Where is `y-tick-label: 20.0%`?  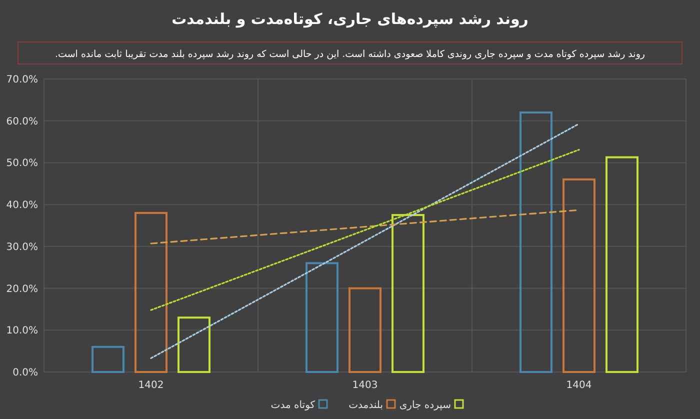 y-tick-label: 20.0% is located at coordinates (22, 289).